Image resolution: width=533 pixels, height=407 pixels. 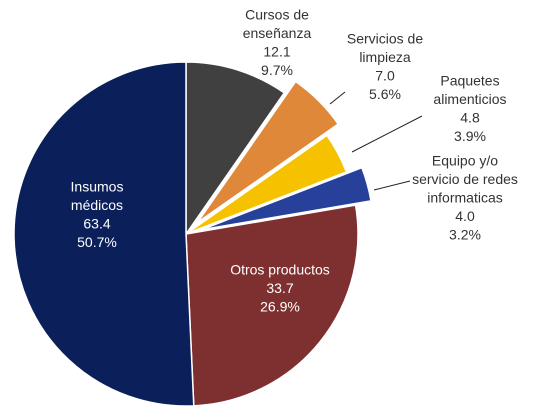 What do you see at coordinates (96, 224) in the screenshot?
I see `value-label: 63.4` at bounding box center [96, 224].